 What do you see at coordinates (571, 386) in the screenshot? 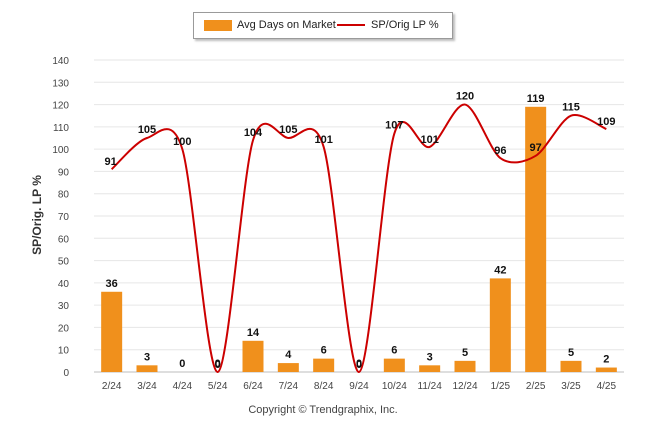
I see `x-tick-label: 3/25` at bounding box center [571, 386].